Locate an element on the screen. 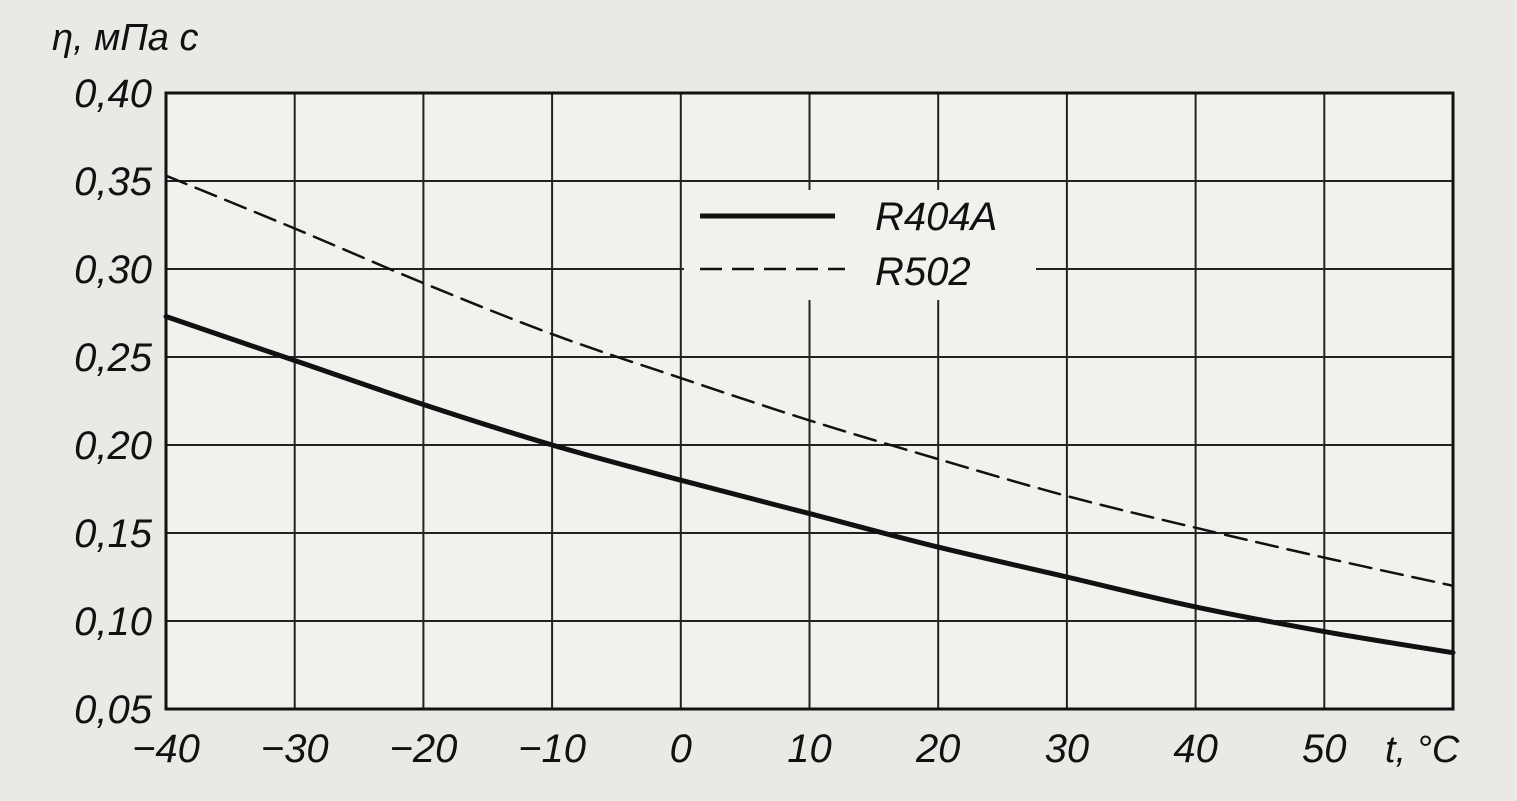 This screenshot has width=1517, height=801. y-tick-label: 0,20 is located at coordinates (113, 446).